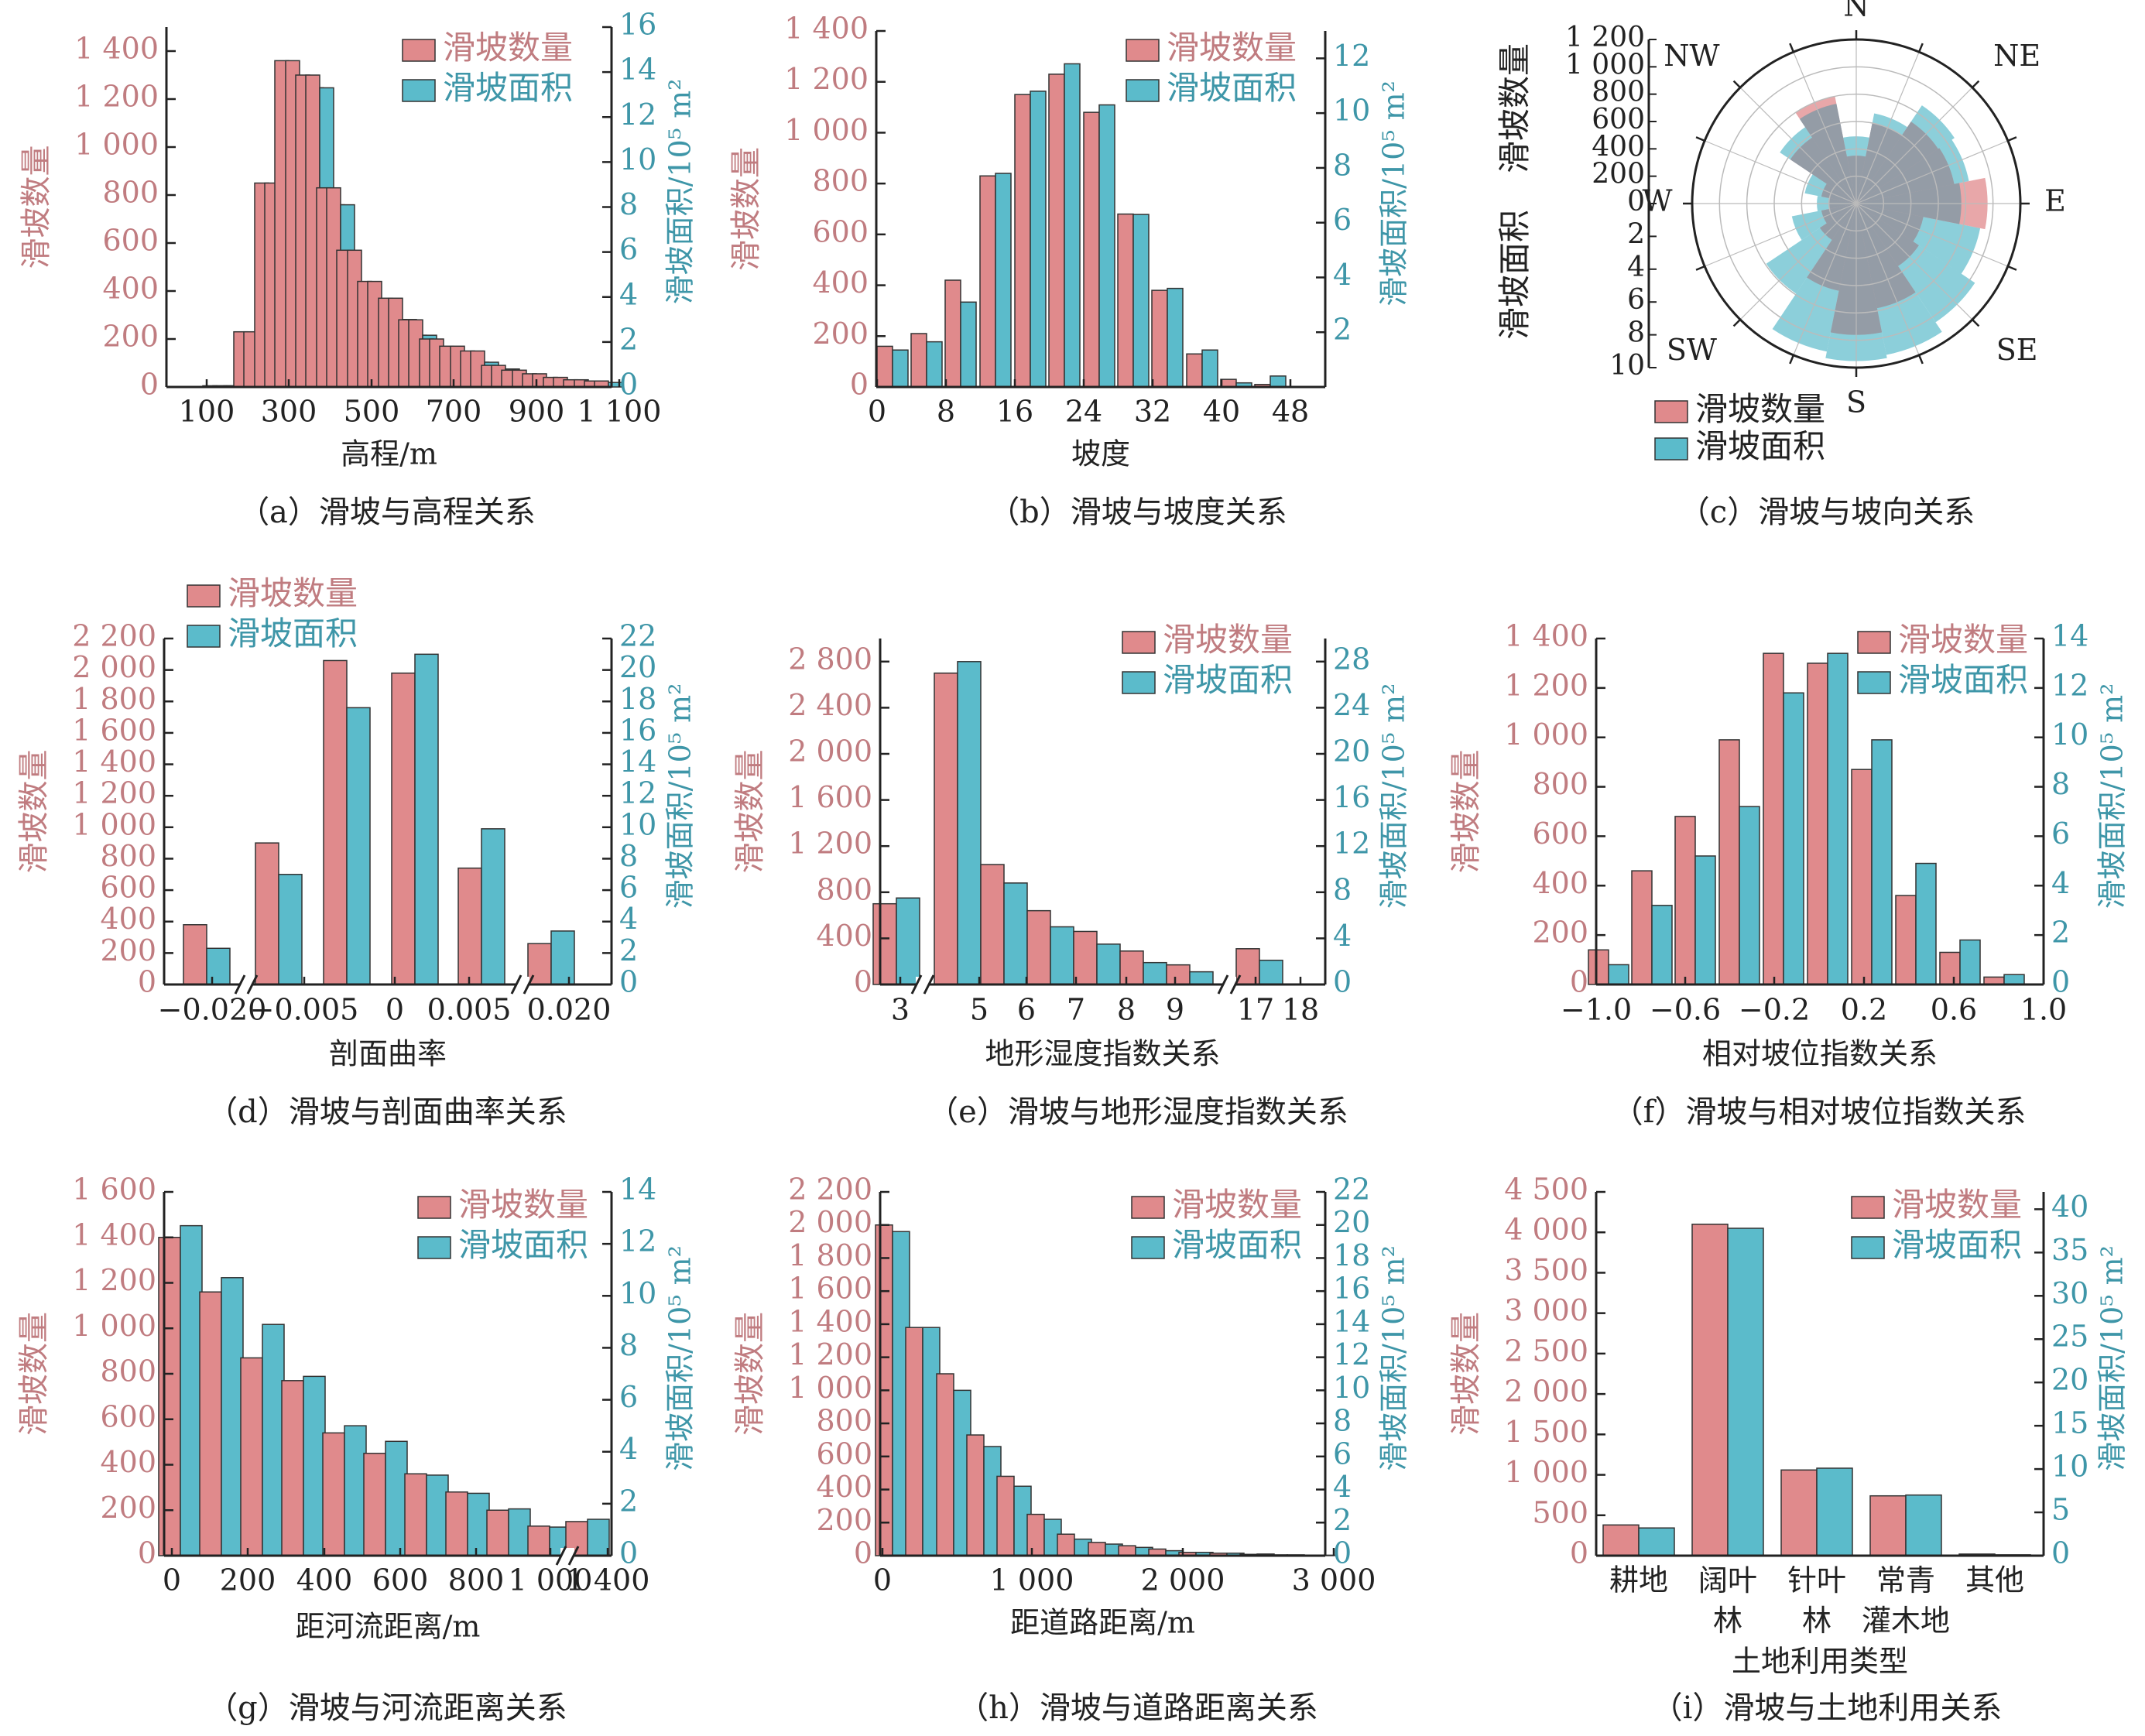  I want to click on y-tick-label-left: 600, so click(128, 888).